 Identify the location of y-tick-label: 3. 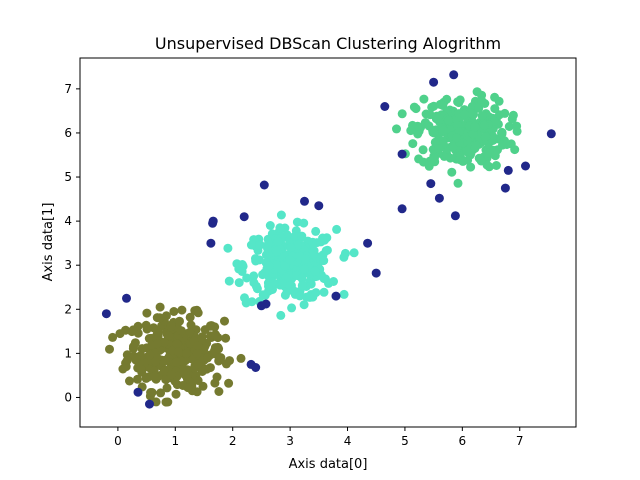
(68, 265).